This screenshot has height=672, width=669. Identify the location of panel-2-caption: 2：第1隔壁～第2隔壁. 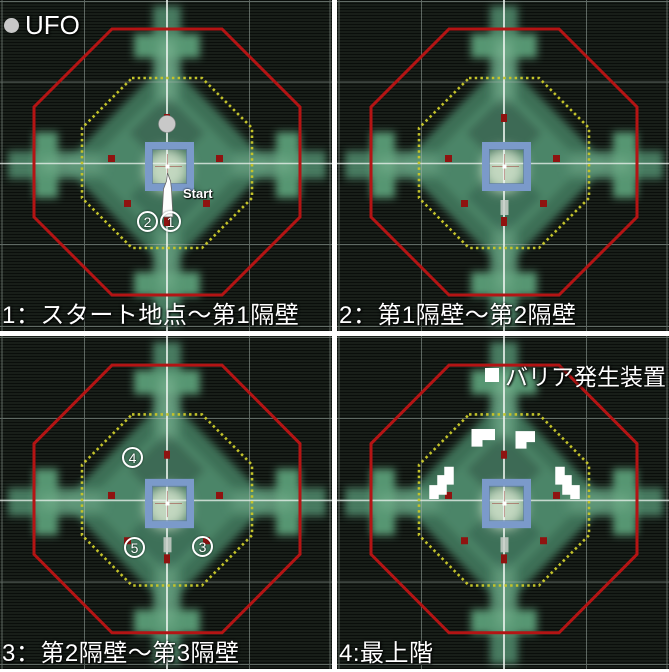
(458, 315).